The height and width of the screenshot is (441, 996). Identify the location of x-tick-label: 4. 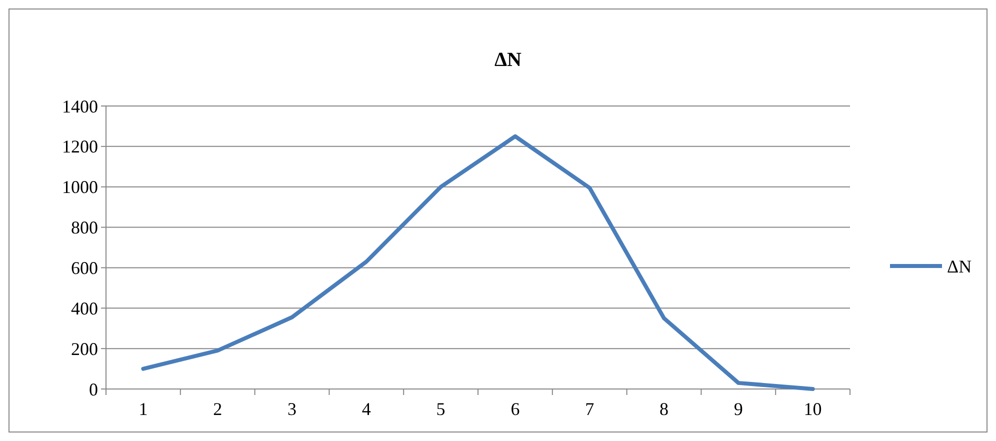
(366, 409).